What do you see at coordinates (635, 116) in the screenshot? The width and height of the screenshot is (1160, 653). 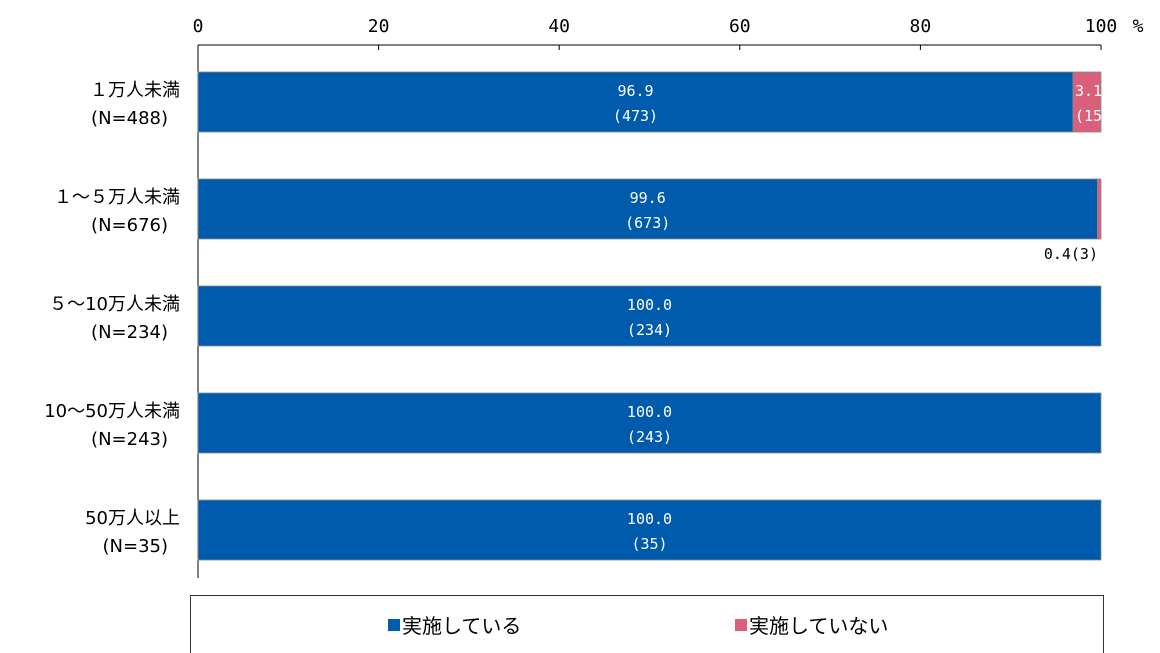 I see `bar-count-label: (473)` at bounding box center [635, 116].